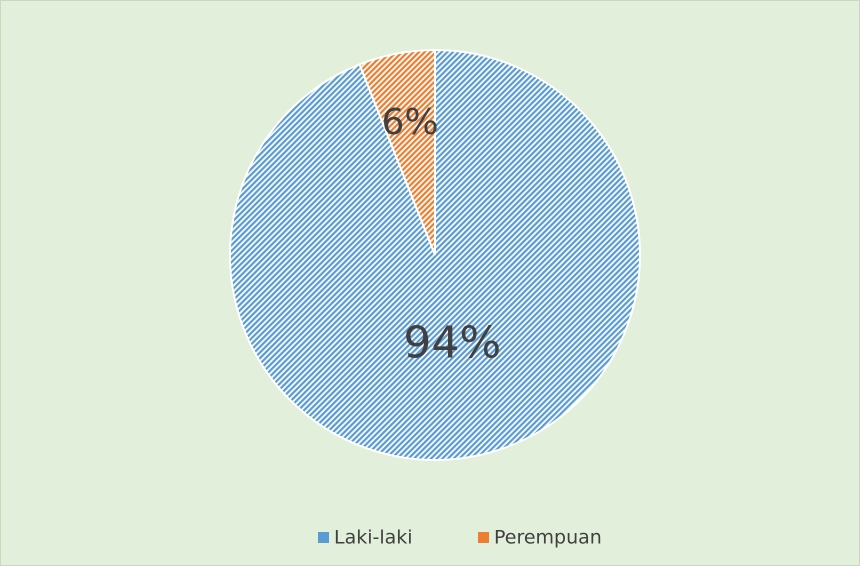 The width and height of the screenshot is (860, 566). Describe the element at coordinates (548, 538) in the screenshot. I see `legend-label: Perempuan` at that location.